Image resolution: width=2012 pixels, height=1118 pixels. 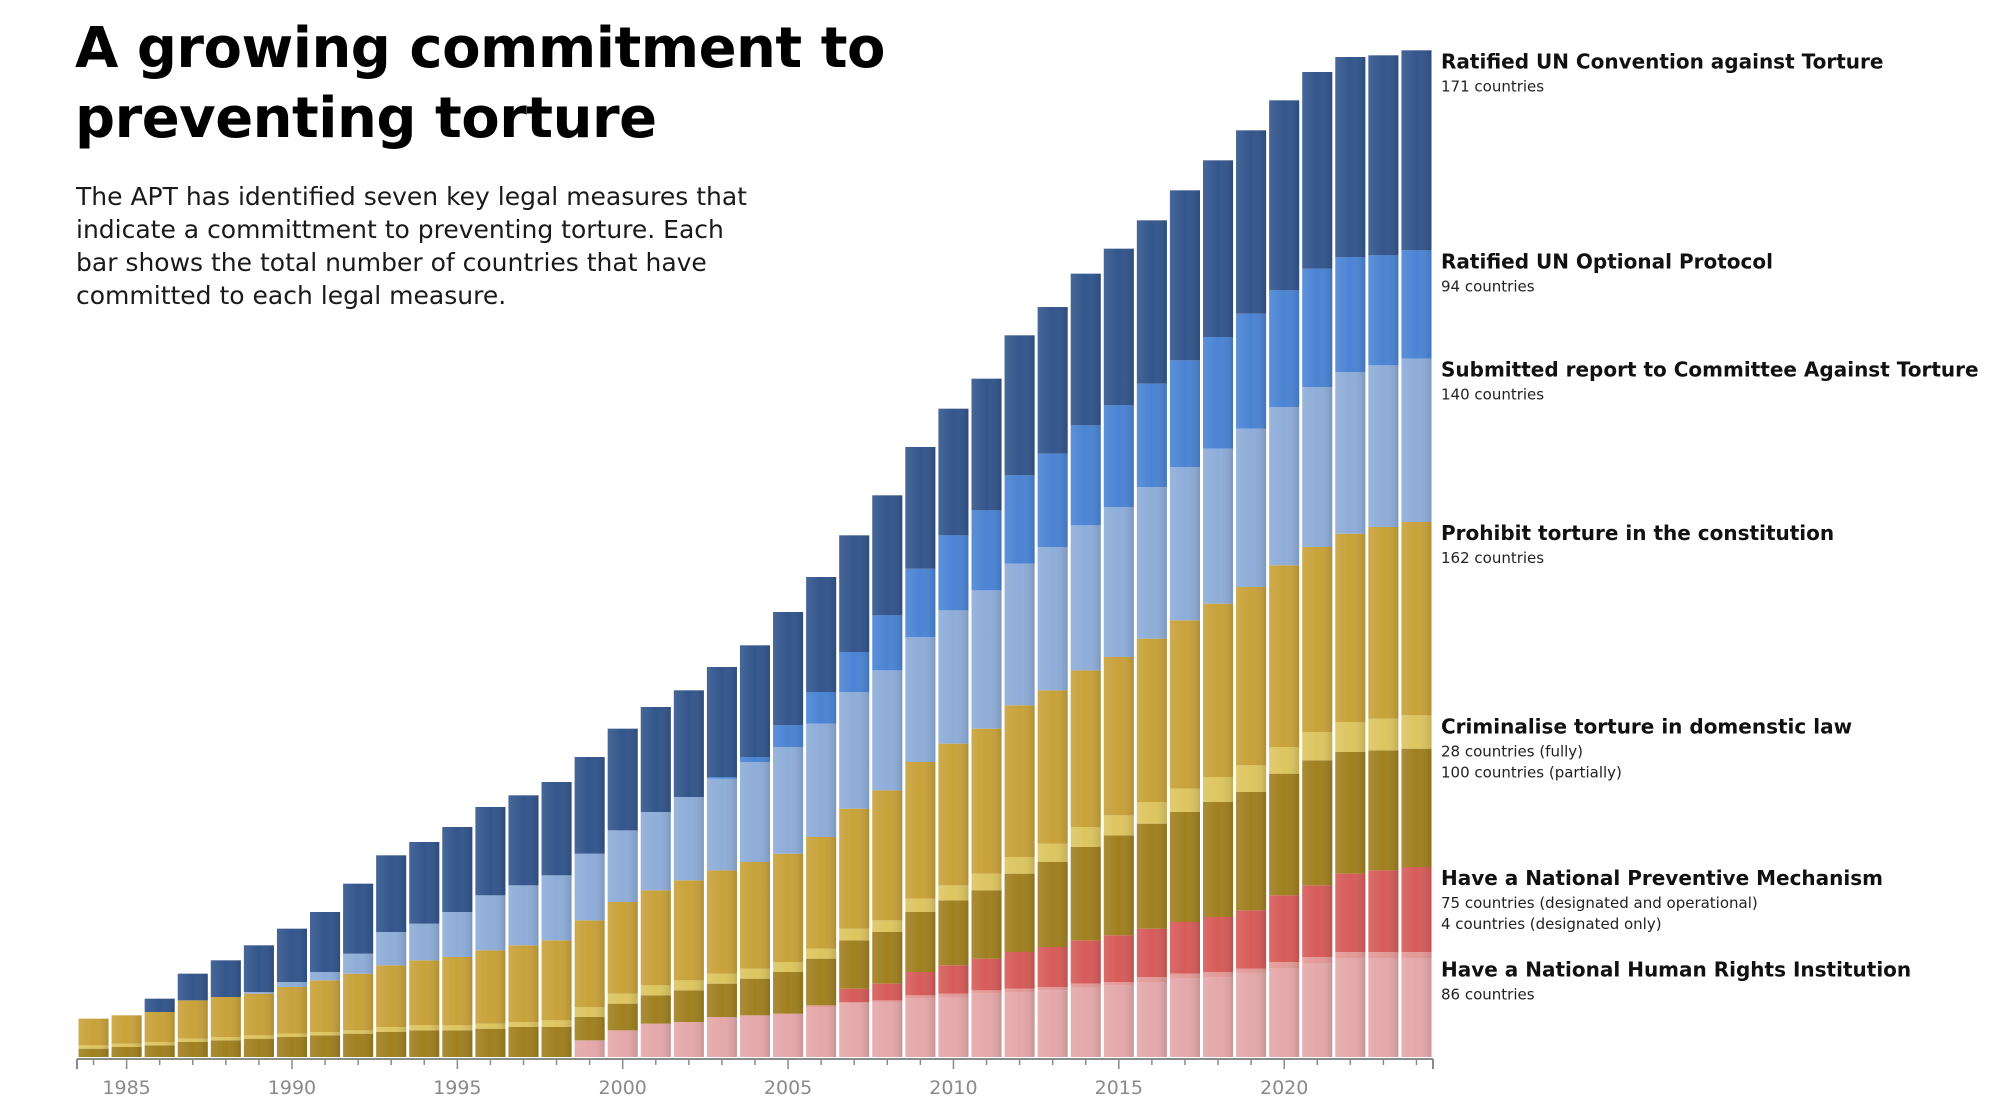 I want to click on bar-shading-1995, so click(x=457, y=942).